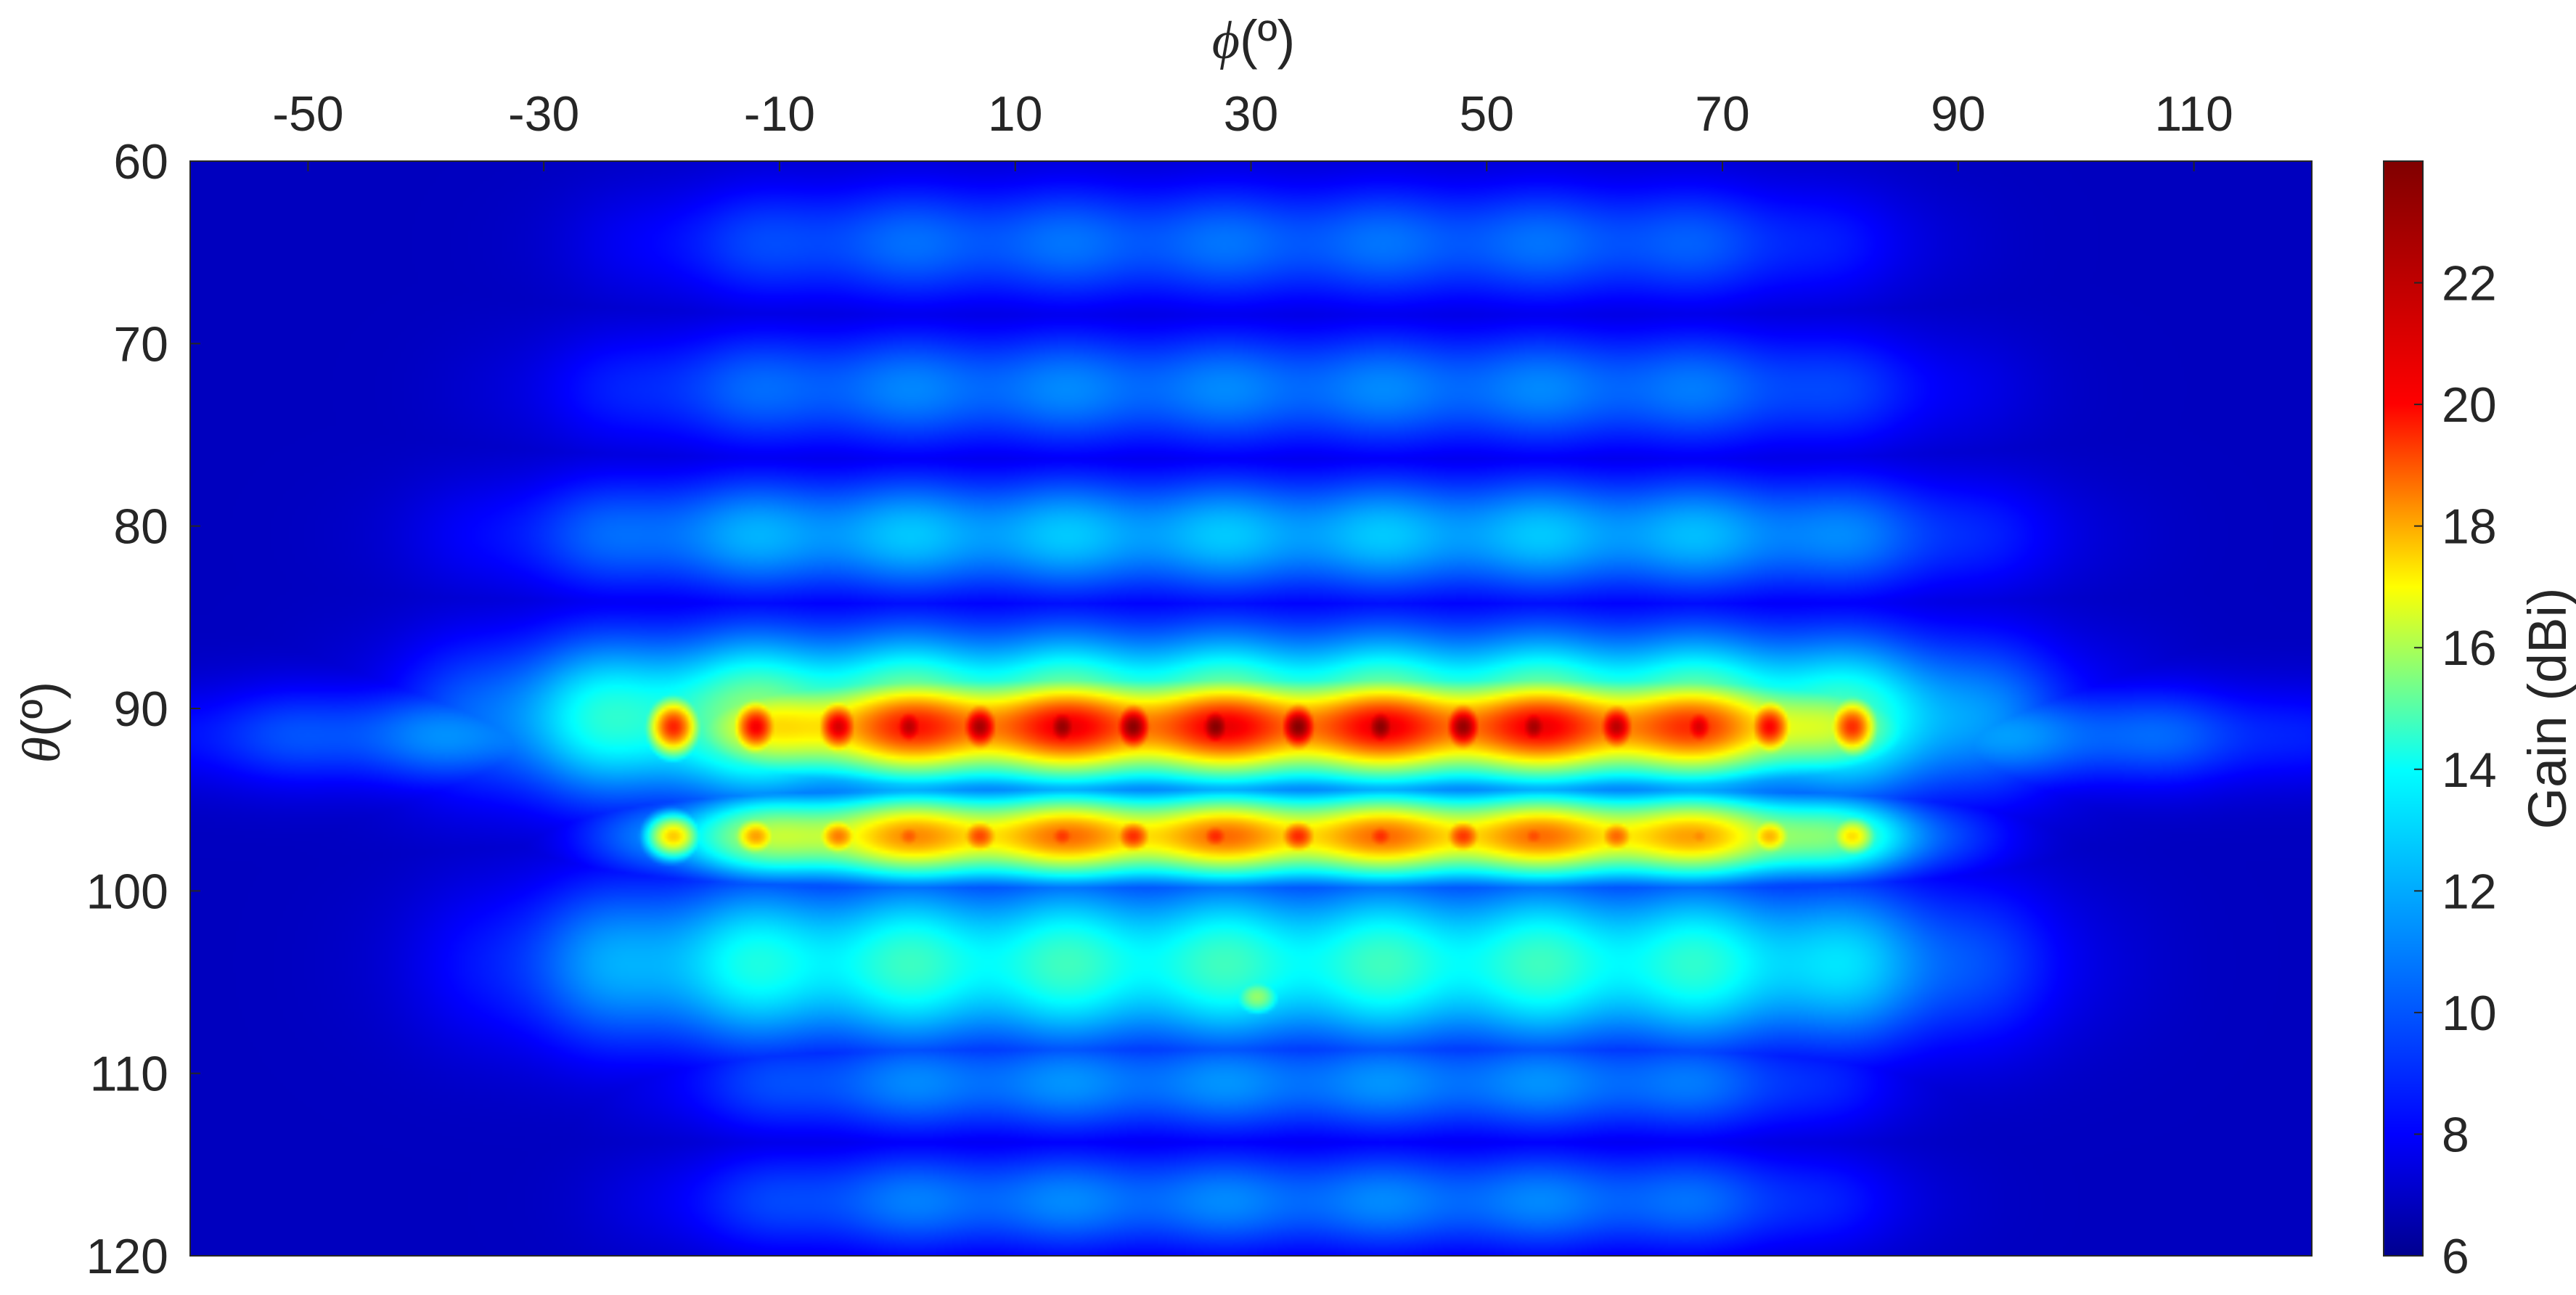 Image resolution: width=2576 pixels, height=1295 pixels. Describe the element at coordinates (1252, 114) in the screenshot. I see `x-tick-label: 30` at that location.